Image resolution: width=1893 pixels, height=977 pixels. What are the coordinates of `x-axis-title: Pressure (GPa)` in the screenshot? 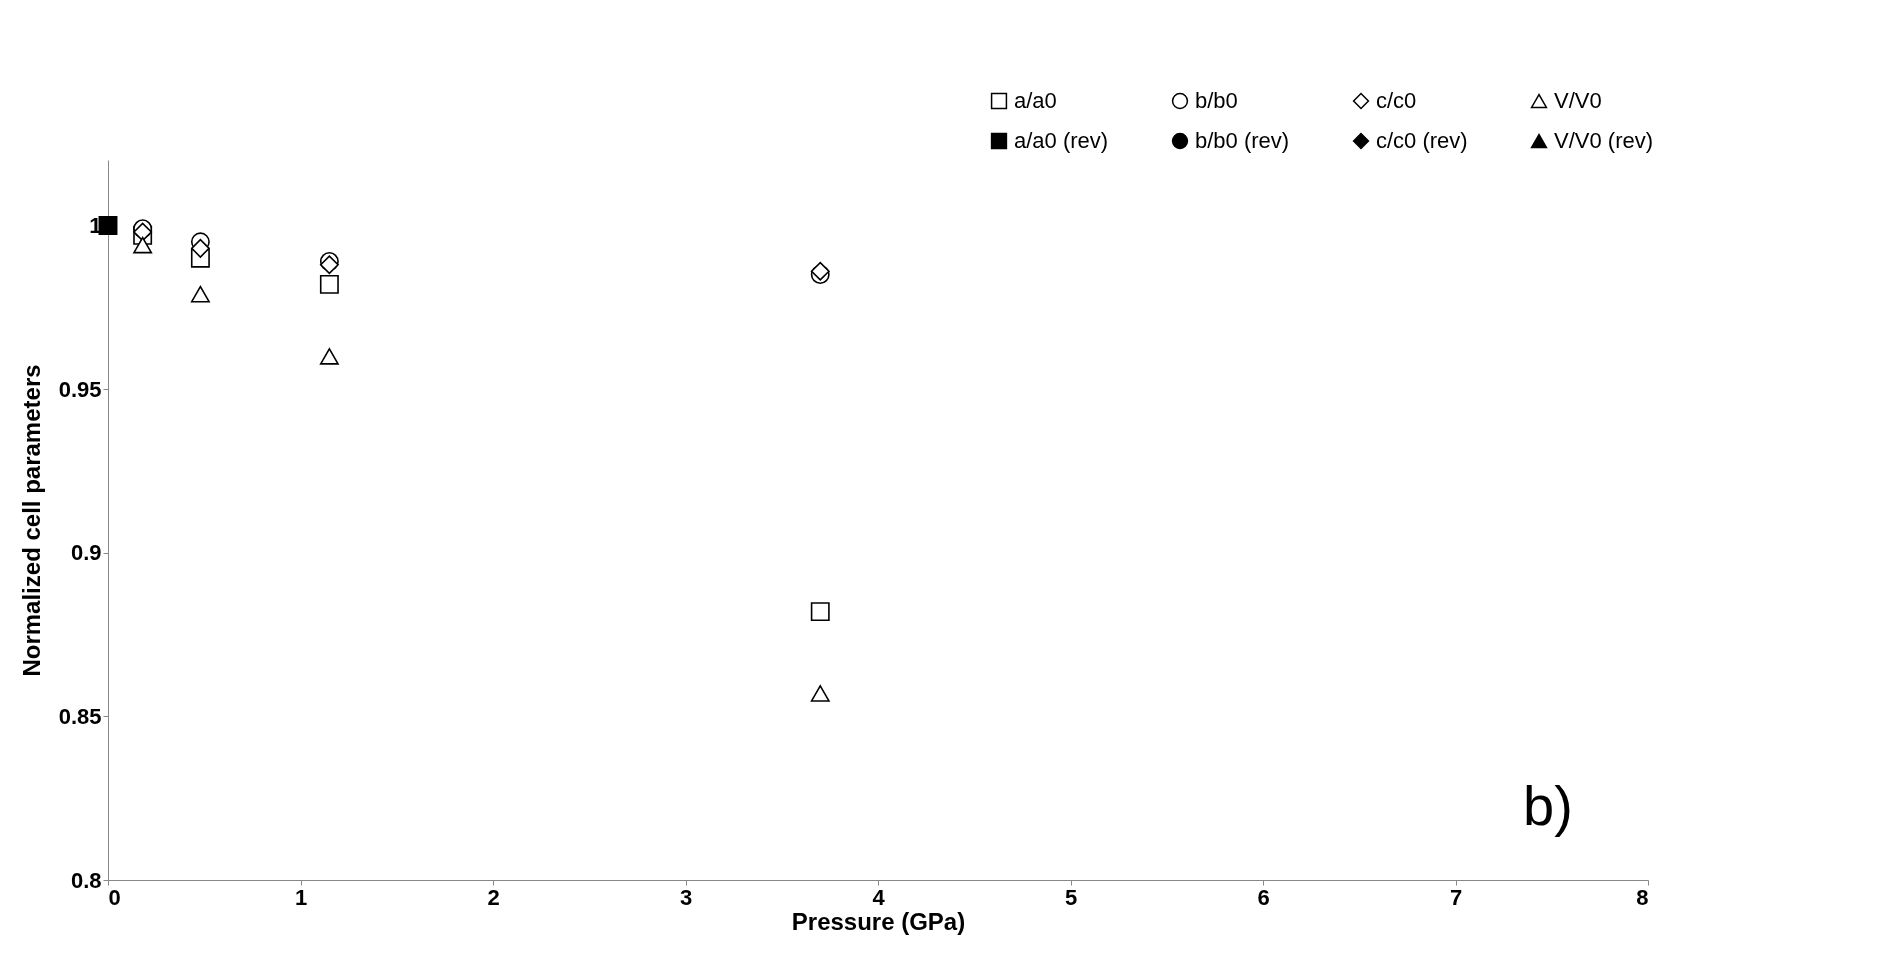 It's located at (878, 921).